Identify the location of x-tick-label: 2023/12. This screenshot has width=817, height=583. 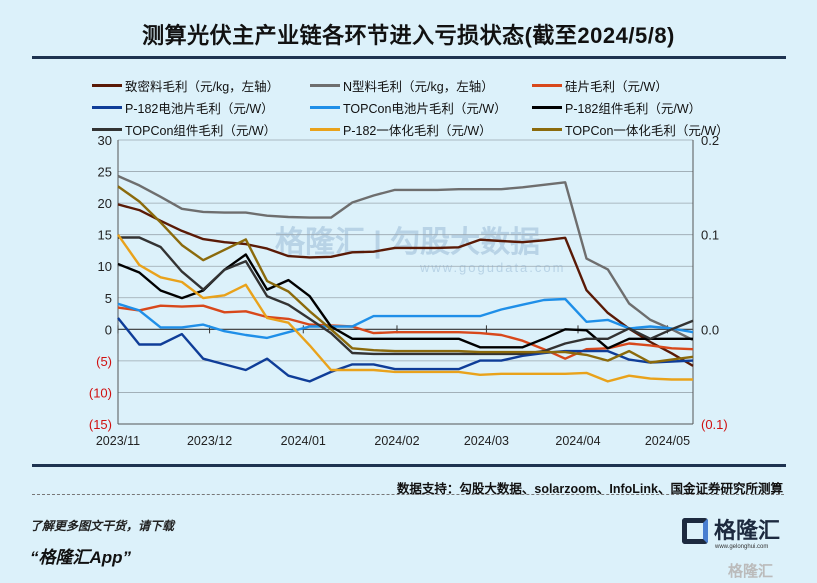
(209, 441).